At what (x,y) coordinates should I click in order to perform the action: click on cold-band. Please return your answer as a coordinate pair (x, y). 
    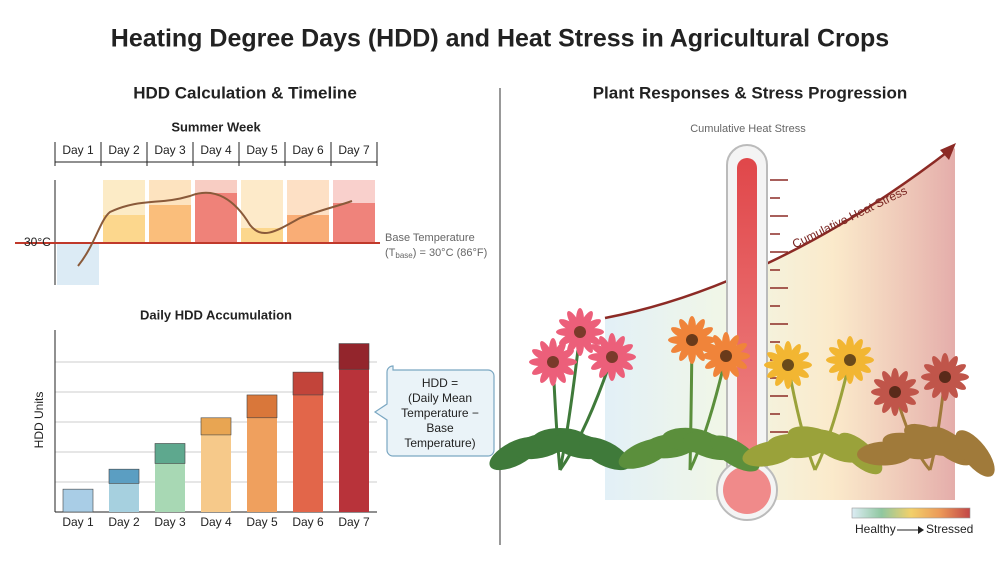
    Looking at the image, I should click on (78, 264).